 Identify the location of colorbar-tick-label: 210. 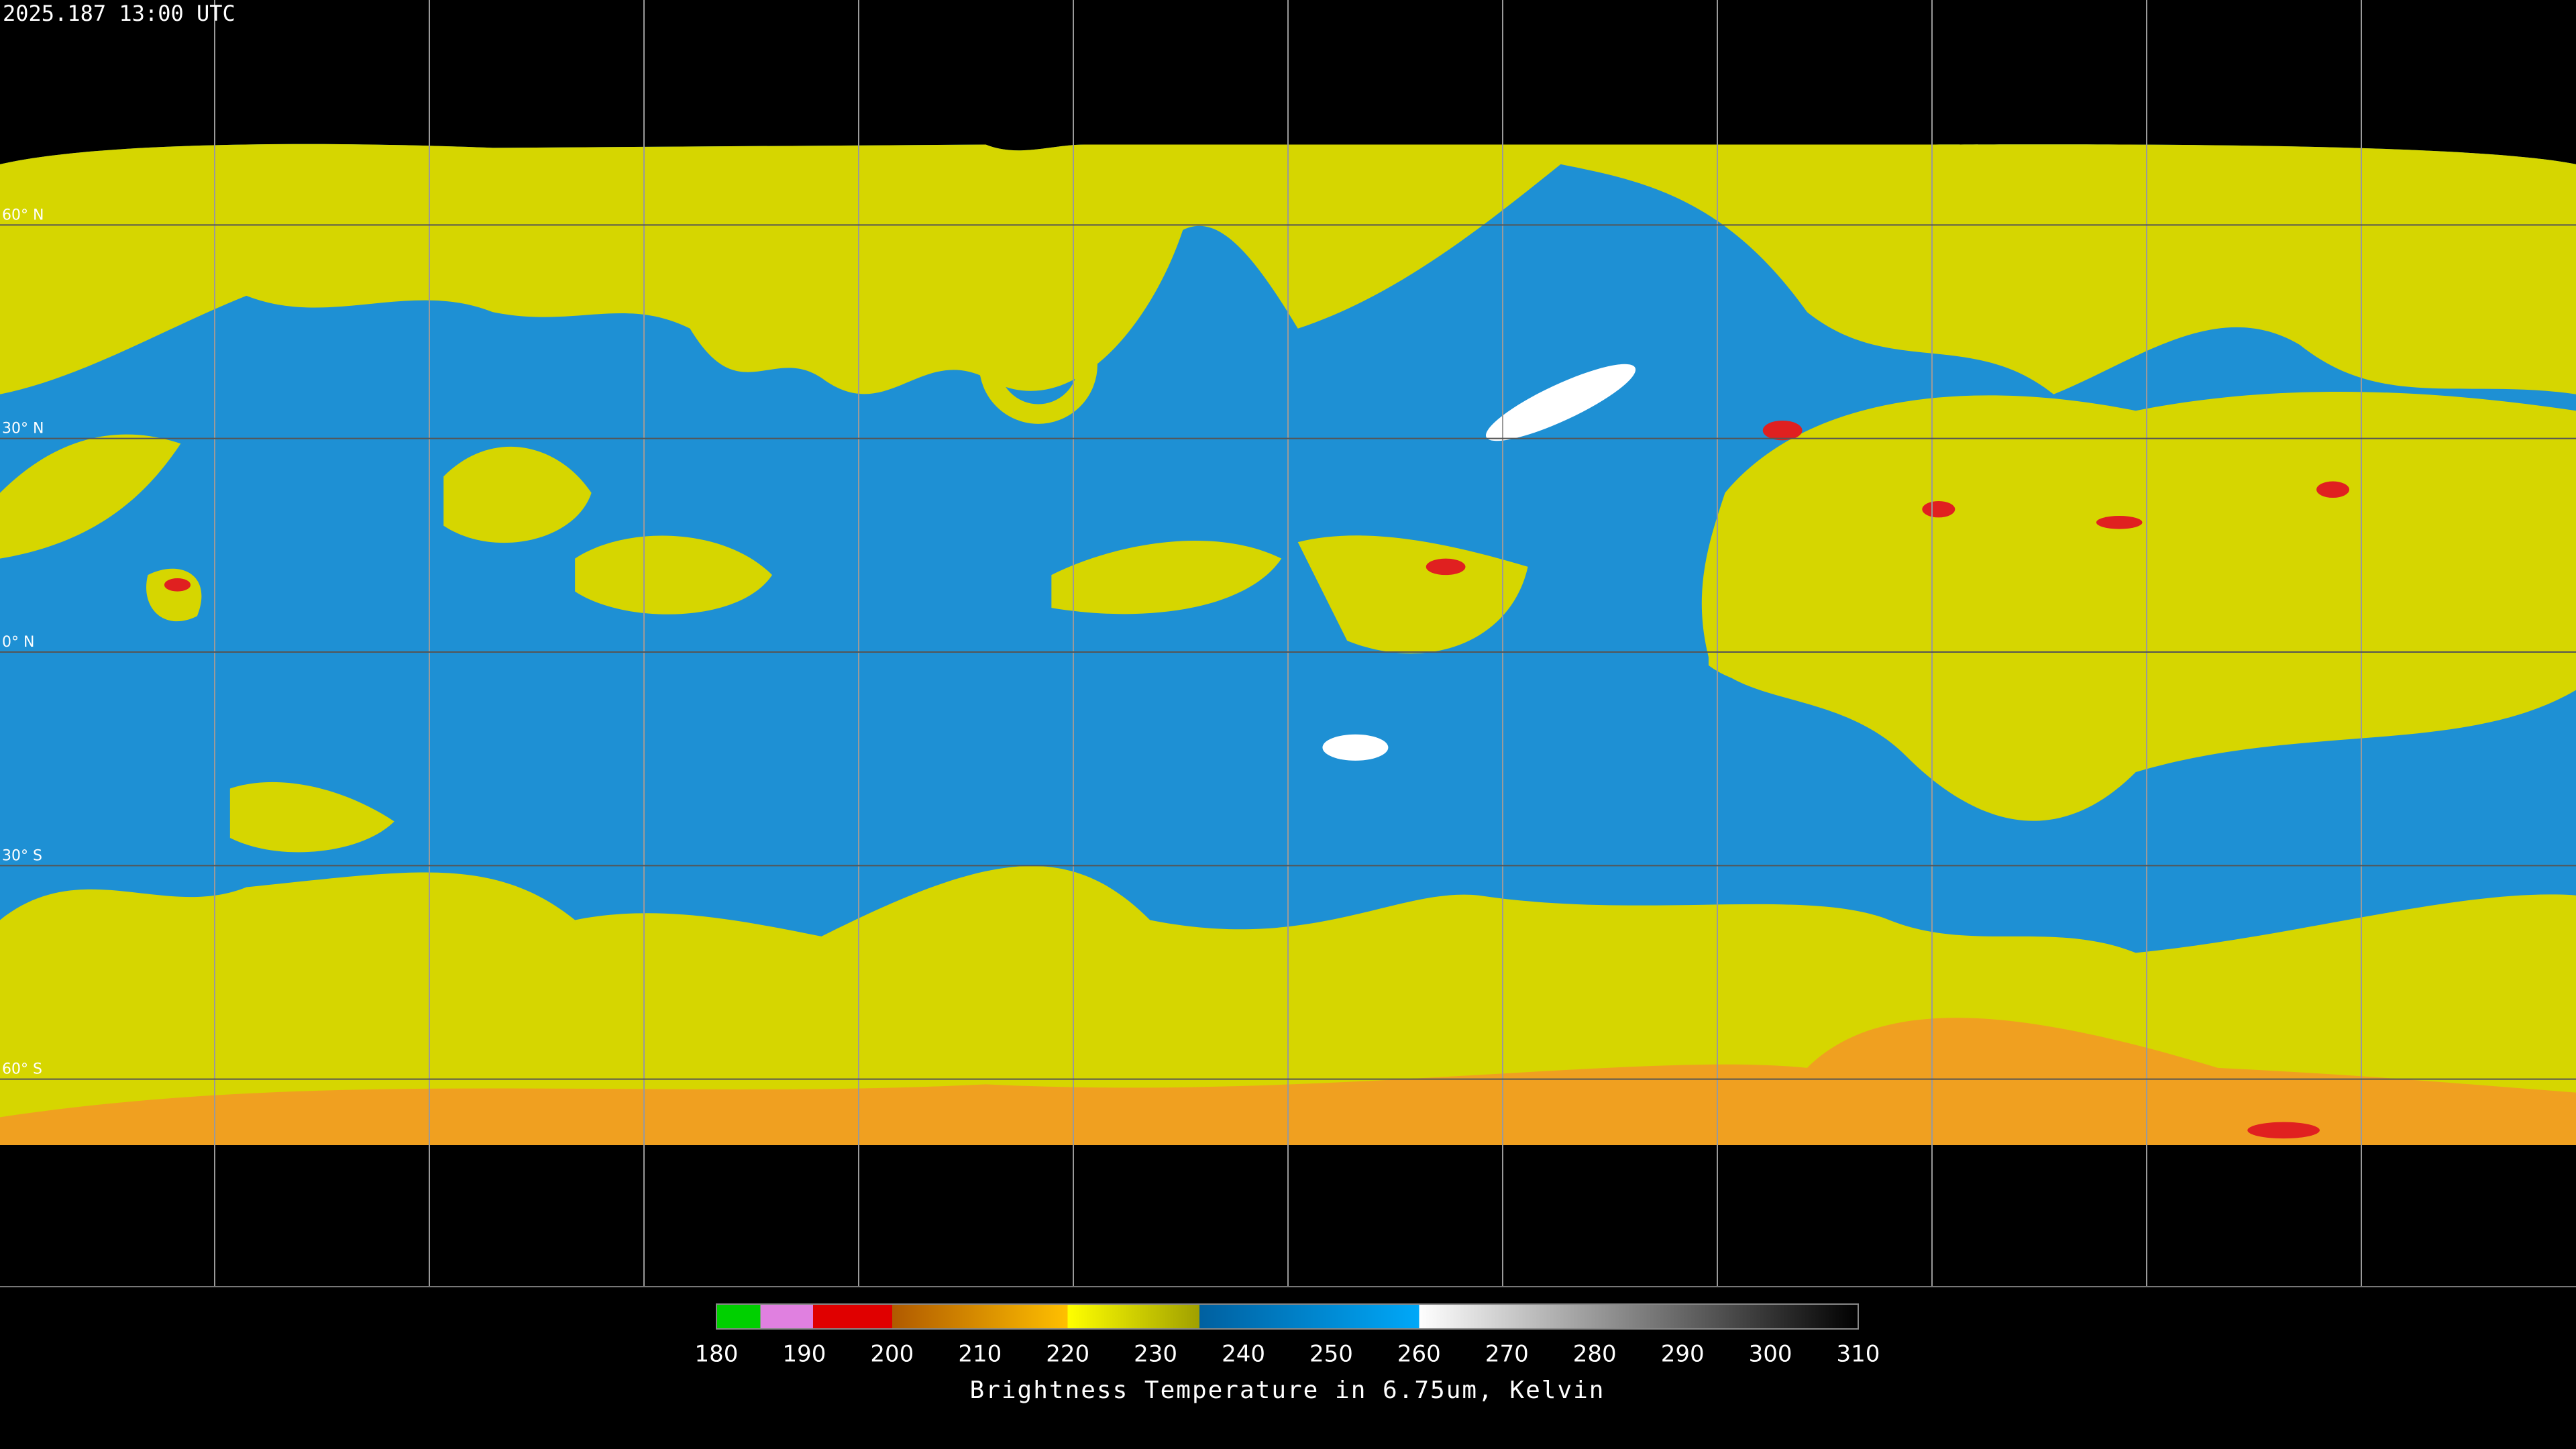
(980, 1354).